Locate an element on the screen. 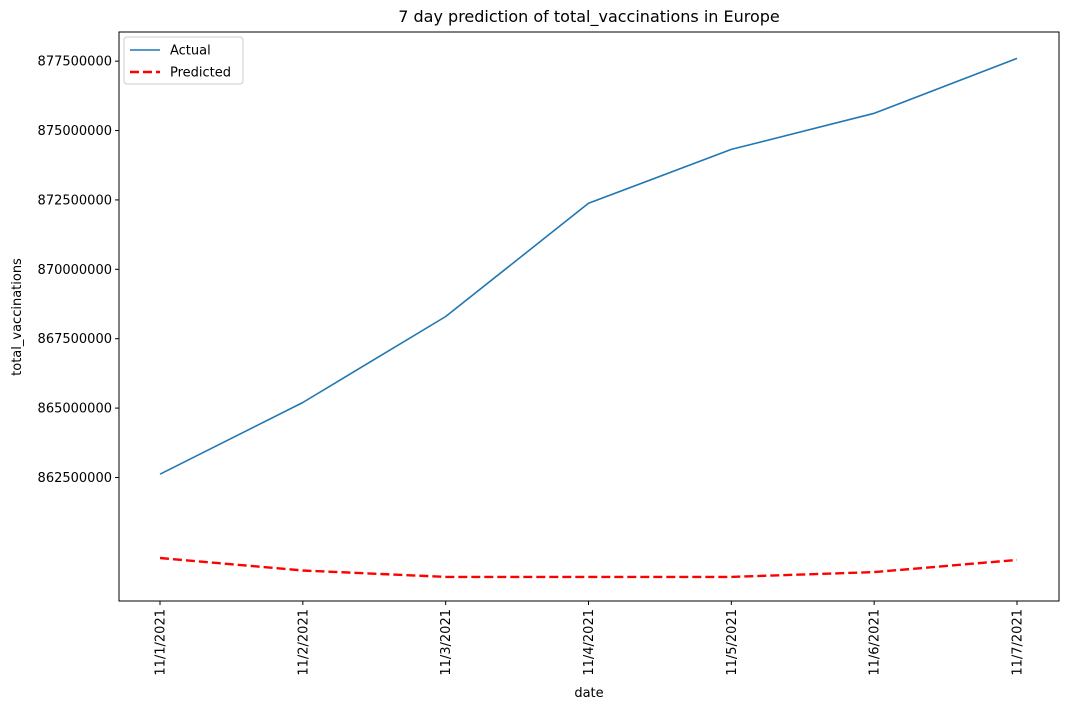 This screenshot has width=1070, height=709. y-tick-label: 875000000 is located at coordinates (75, 131).